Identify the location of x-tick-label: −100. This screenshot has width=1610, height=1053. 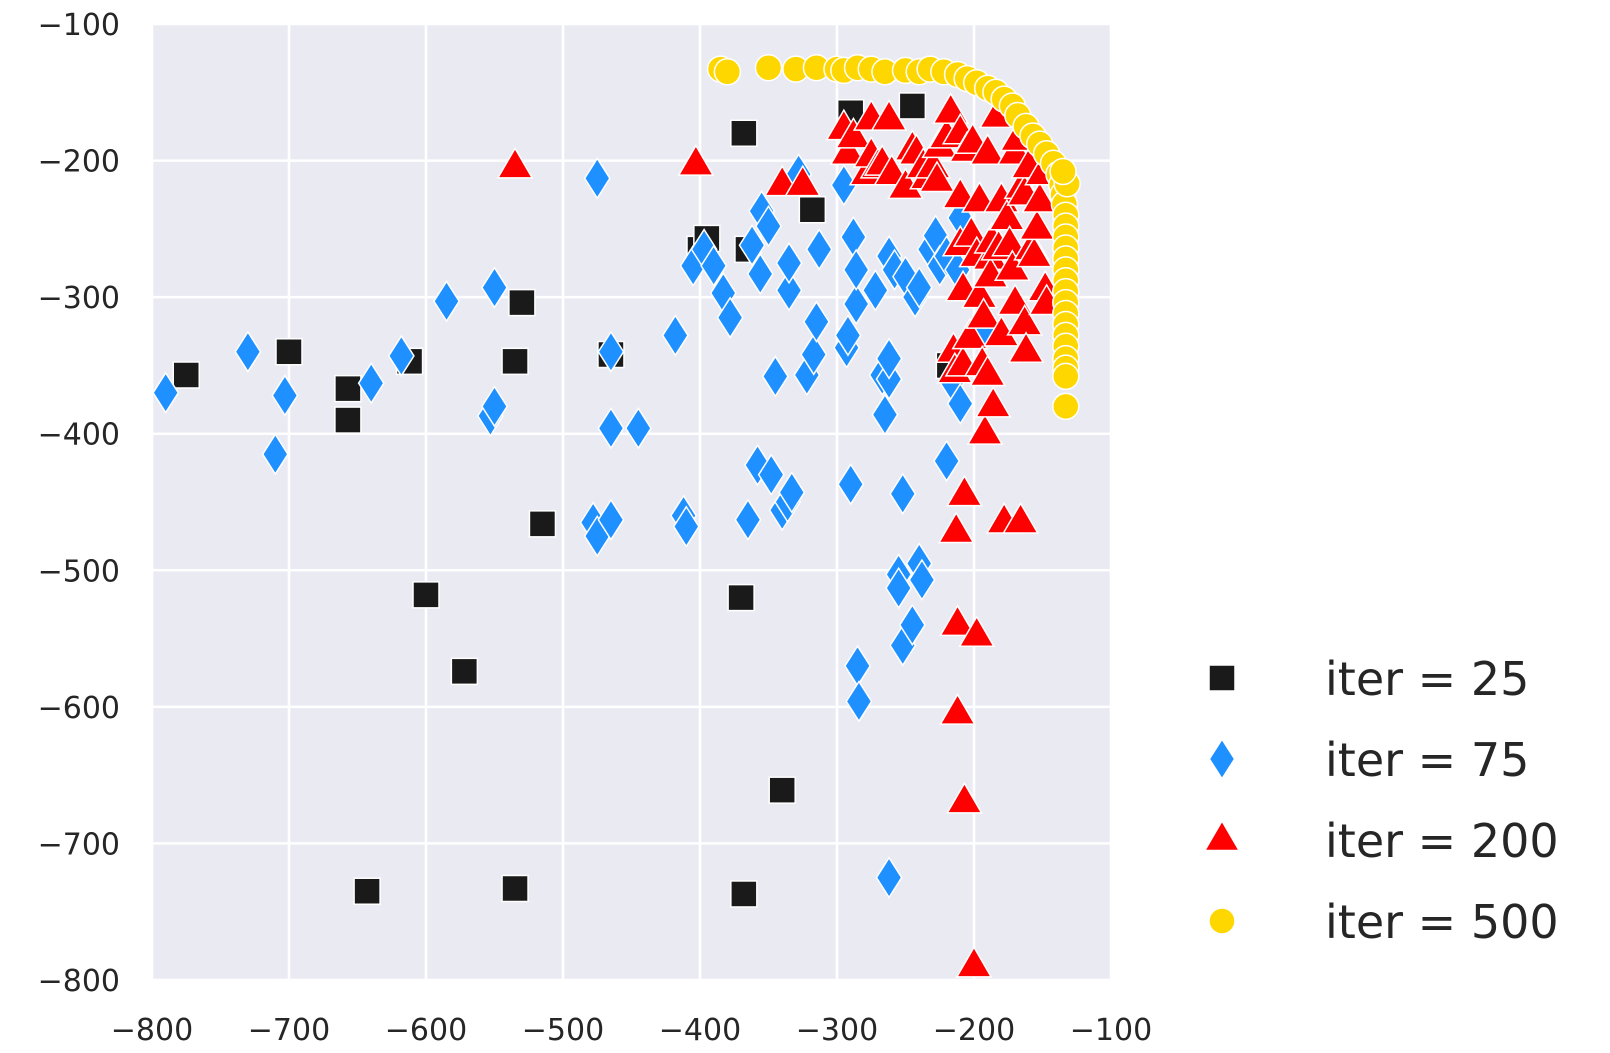
(1111, 1030).